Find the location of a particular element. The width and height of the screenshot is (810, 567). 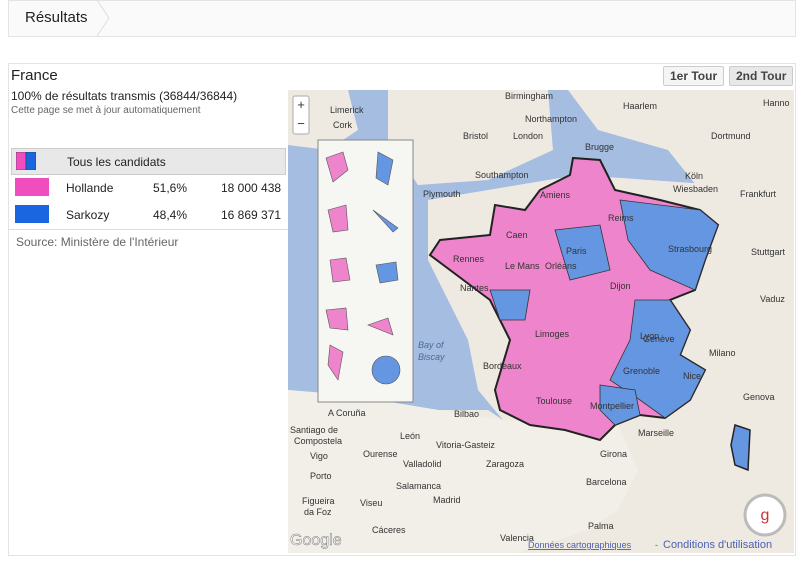

source: Source: Ministère de l'Intérieur is located at coordinates (97, 242).